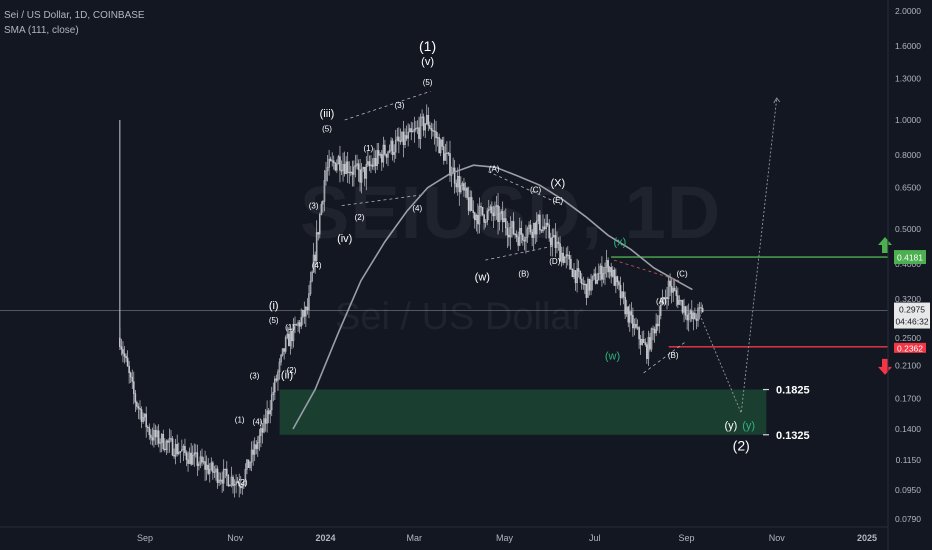 The image size is (932, 550). What do you see at coordinates (777, 538) in the screenshot?
I see `x-tick-label: Nov` at bounding box center [777, 538].